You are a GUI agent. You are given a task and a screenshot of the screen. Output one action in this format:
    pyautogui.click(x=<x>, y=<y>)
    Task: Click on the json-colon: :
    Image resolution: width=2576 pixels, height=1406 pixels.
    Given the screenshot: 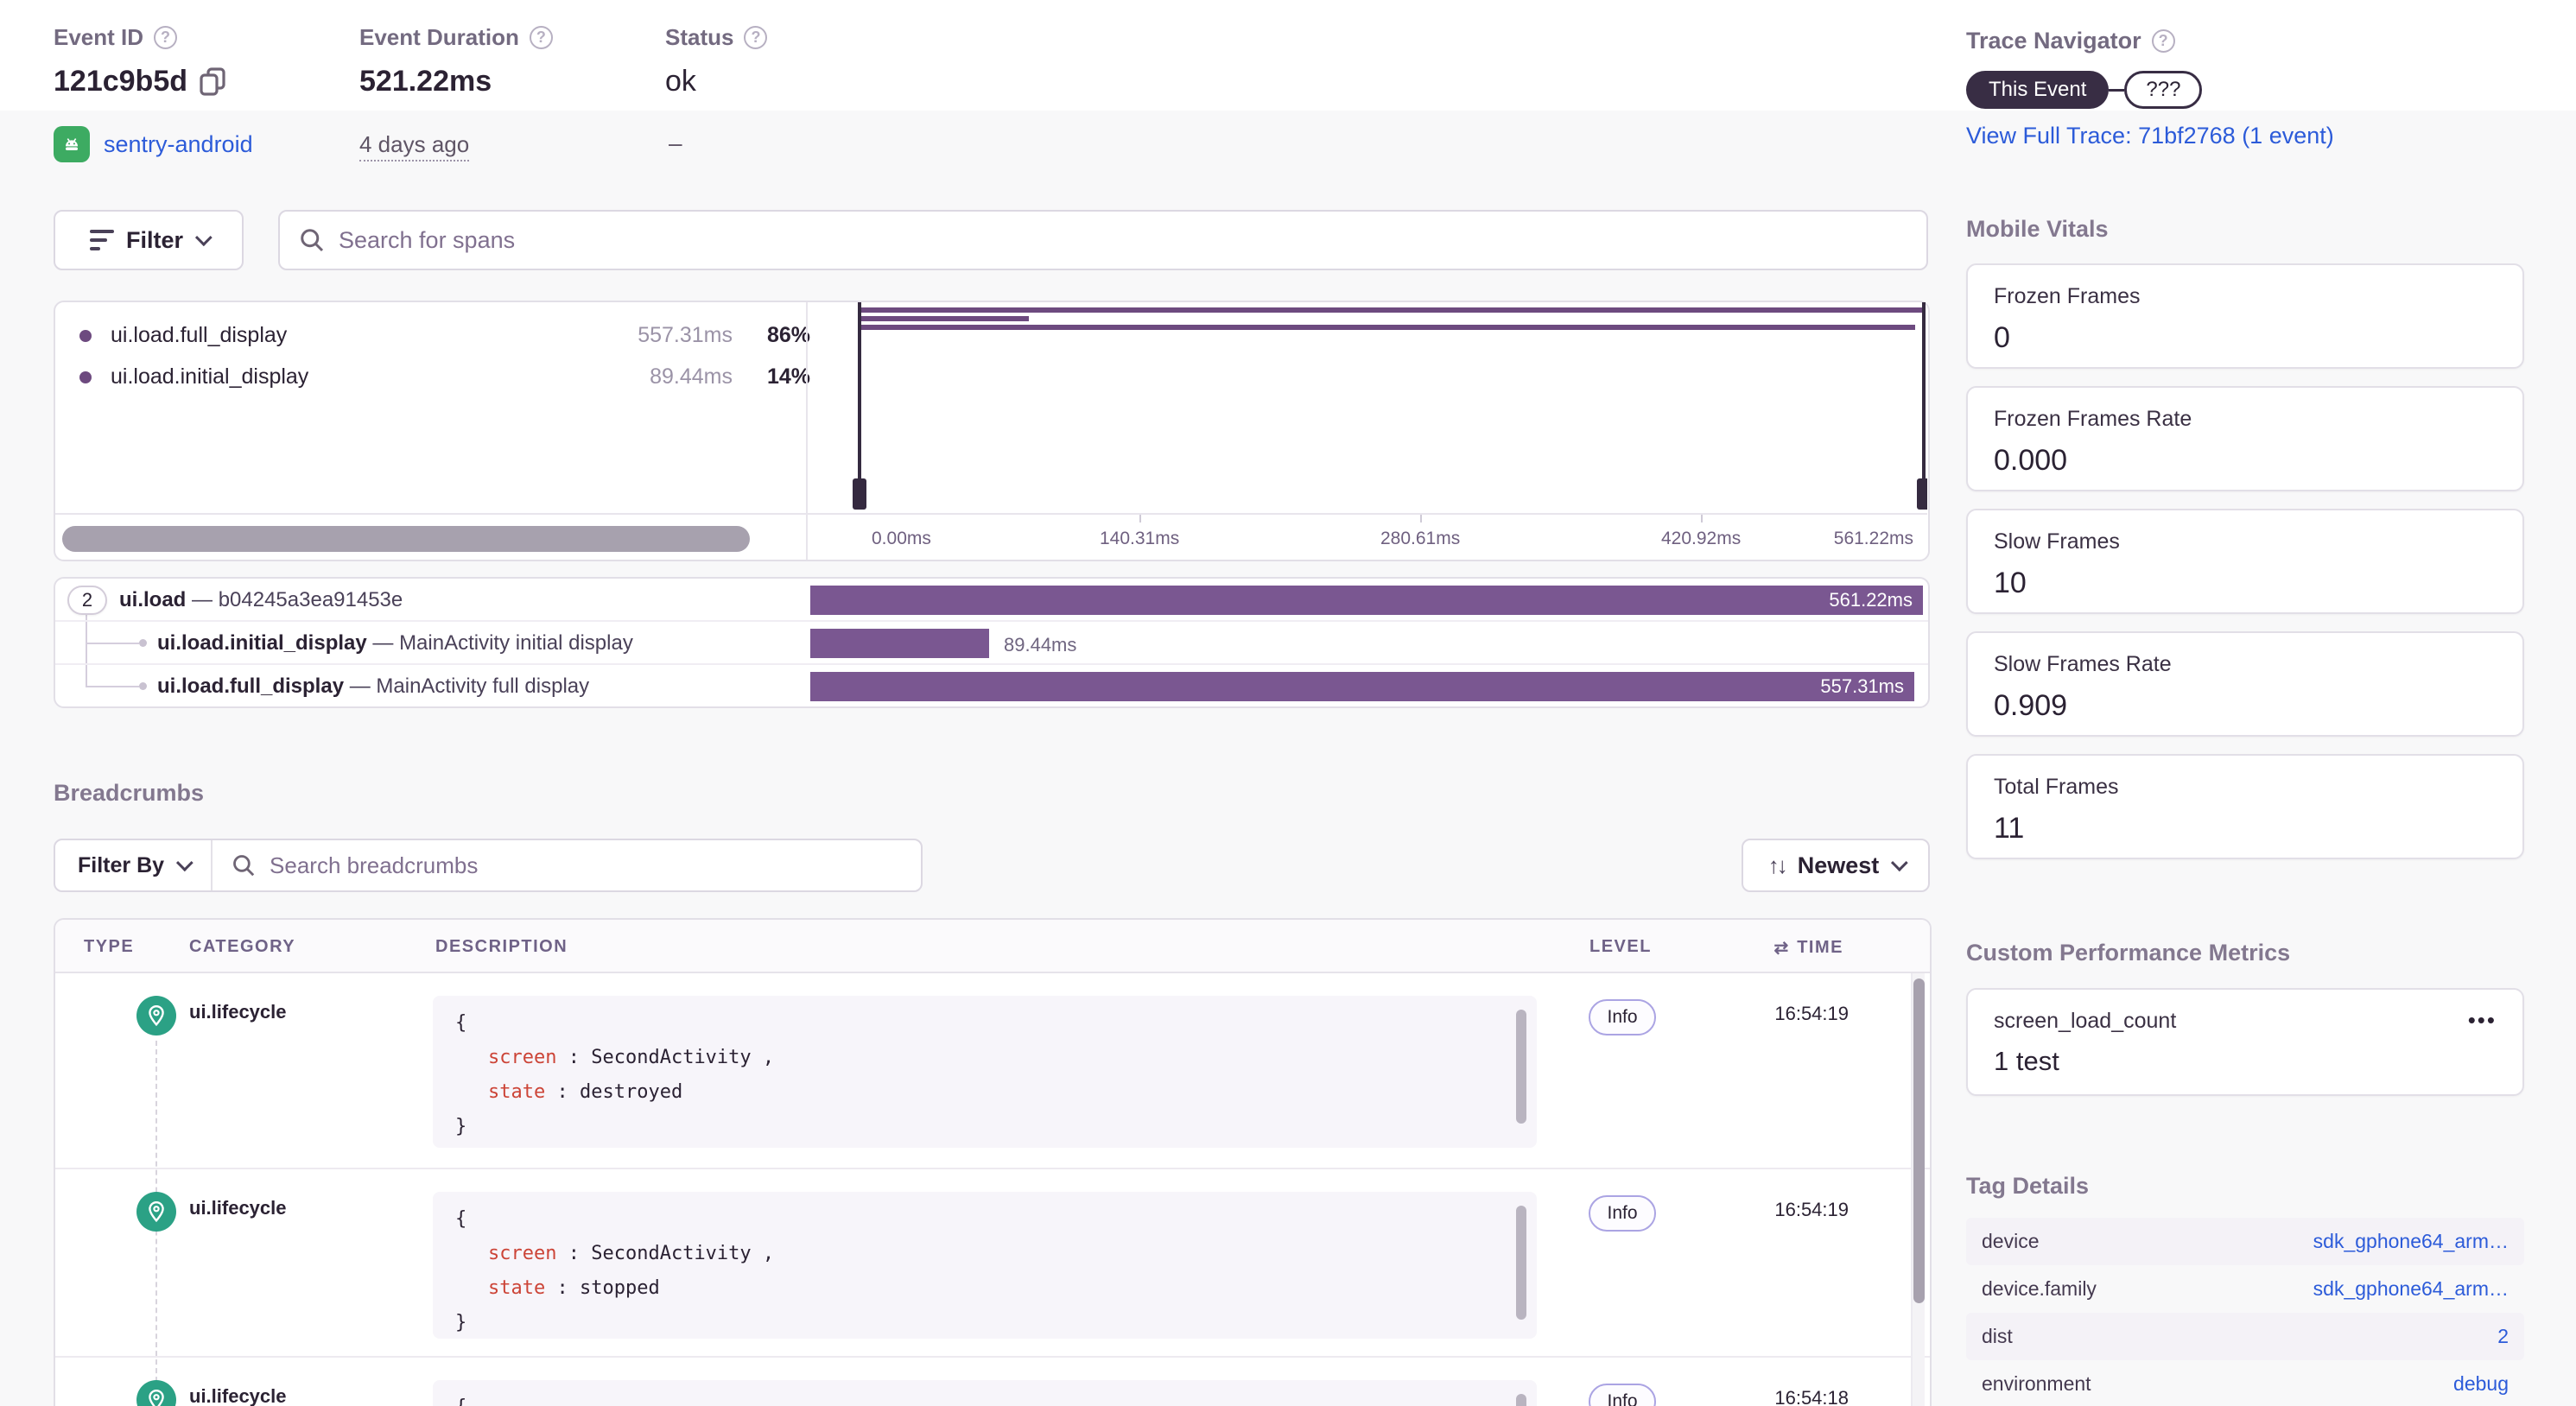 What is the action you would take?
    pyautogui.click(x=562, y=1092)
    